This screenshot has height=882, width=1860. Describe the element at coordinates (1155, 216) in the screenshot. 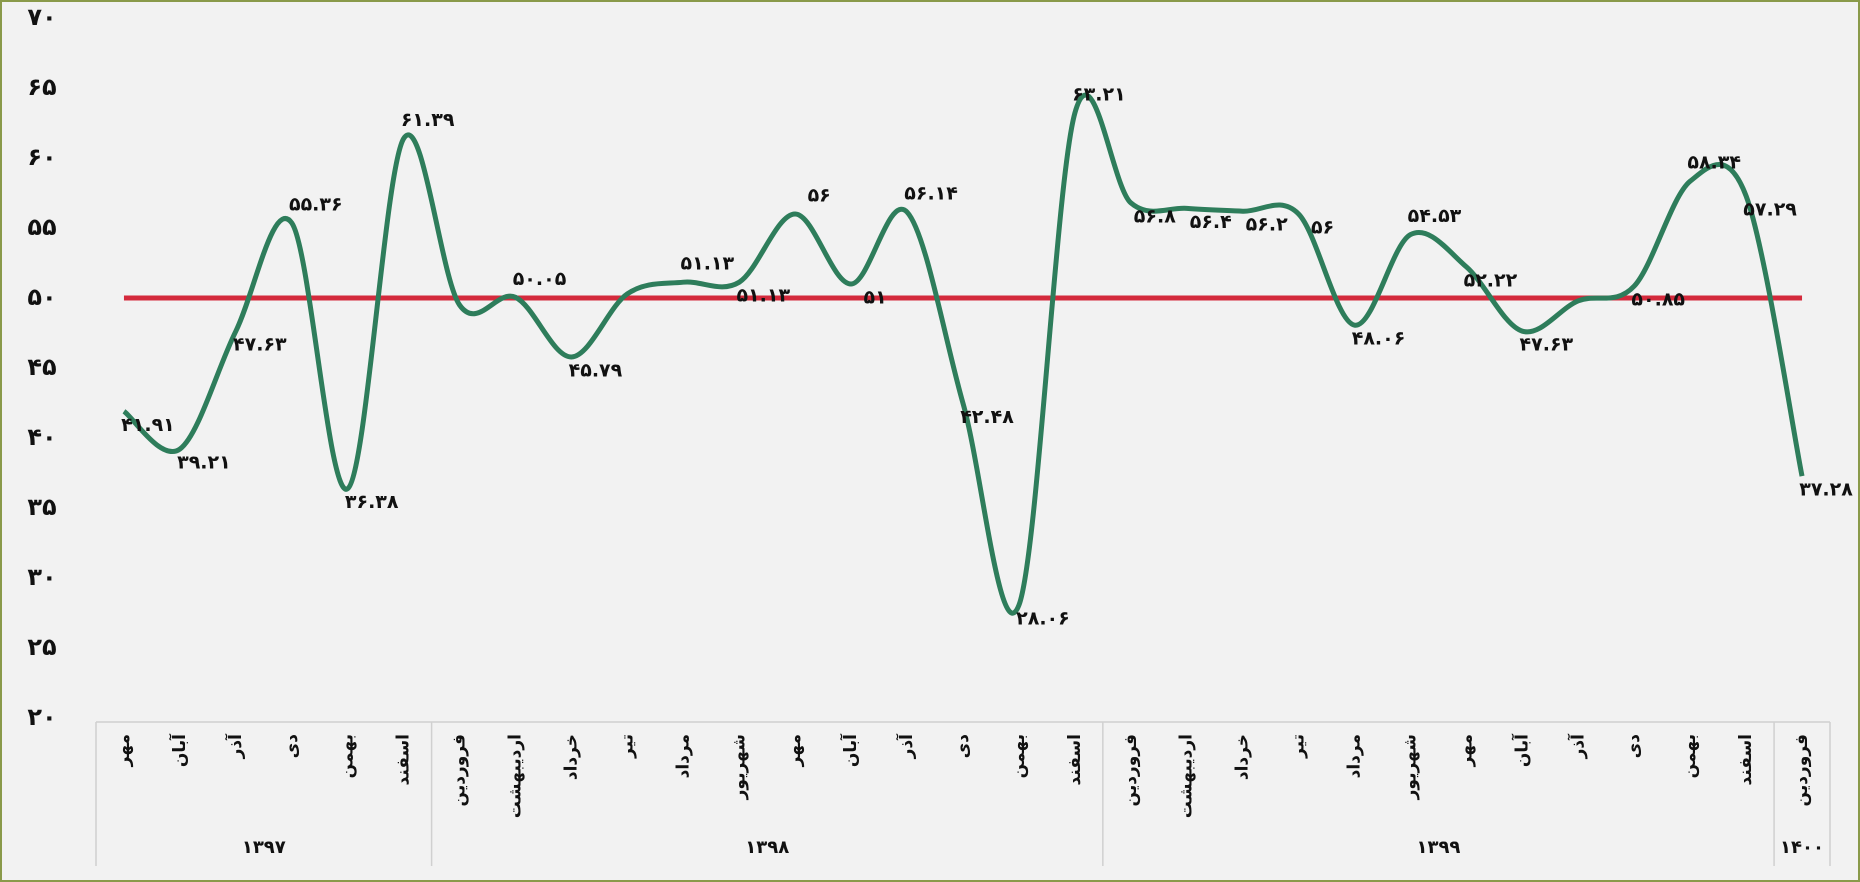

I see `data-label: ۵۶.۸` at that location.